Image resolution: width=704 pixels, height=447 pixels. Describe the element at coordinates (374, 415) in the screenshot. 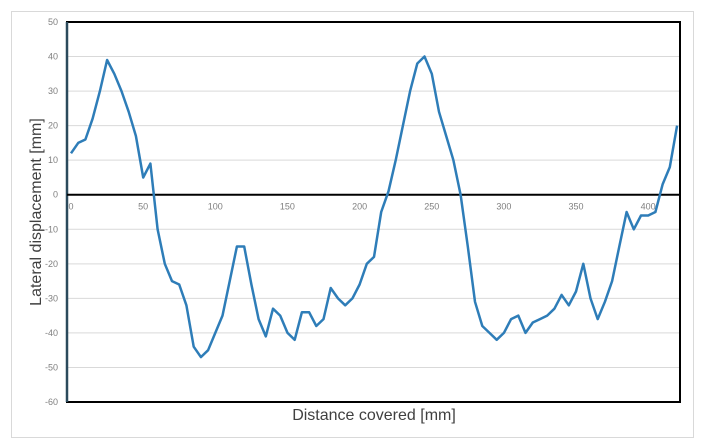

I see `x-axis-title: Distance covered [mm]` at that location.